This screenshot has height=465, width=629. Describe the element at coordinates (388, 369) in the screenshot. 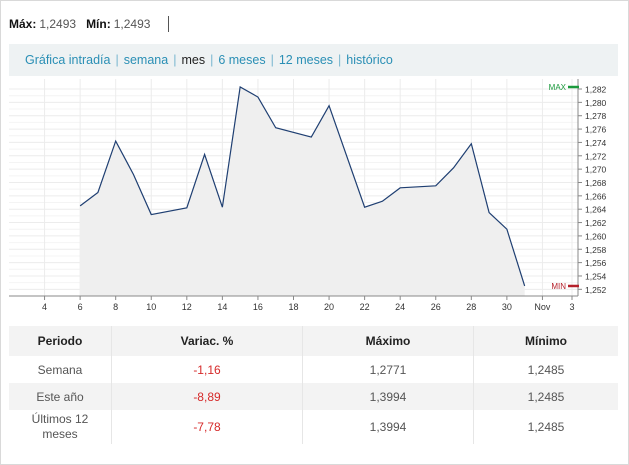

I see `max-cell: 1,2771` at that location.